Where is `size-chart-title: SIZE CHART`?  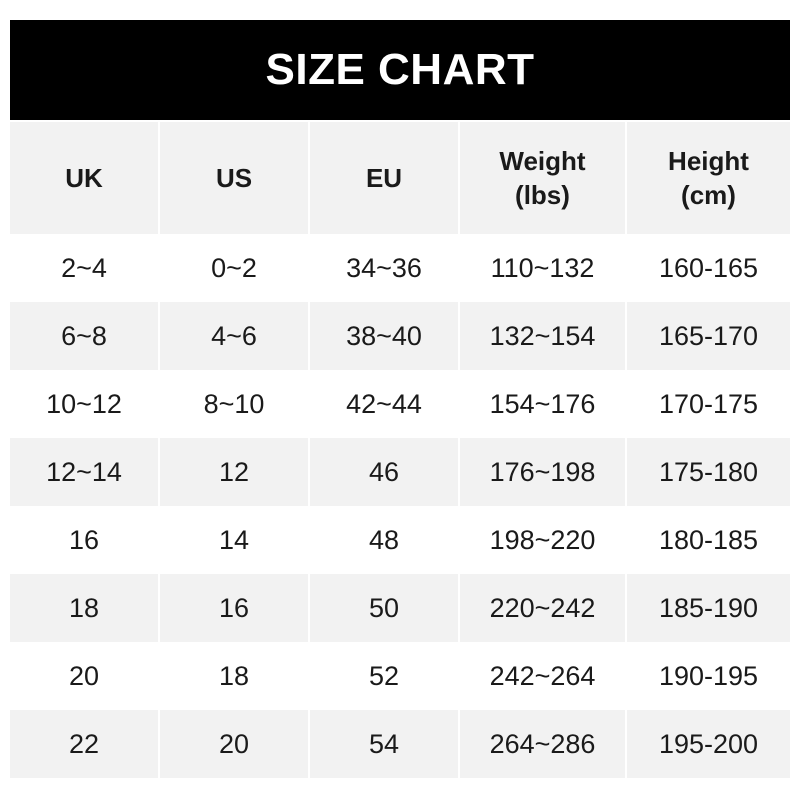 size-chart-title: SIZE CHART is located at coordinates (400, 70).